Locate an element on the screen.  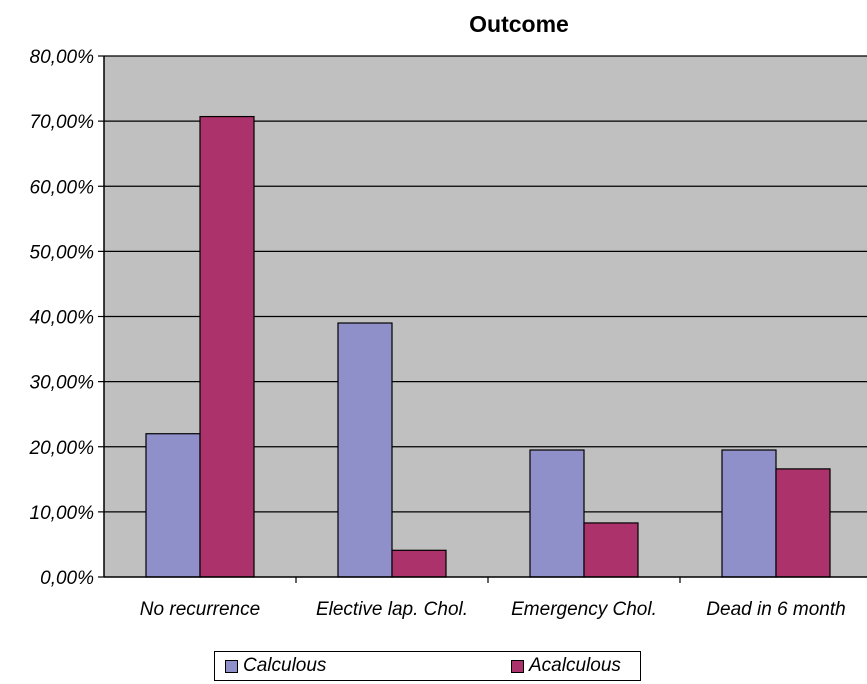
x-category-label: Elective lap. Chol. is located at coordinates (392, 609).